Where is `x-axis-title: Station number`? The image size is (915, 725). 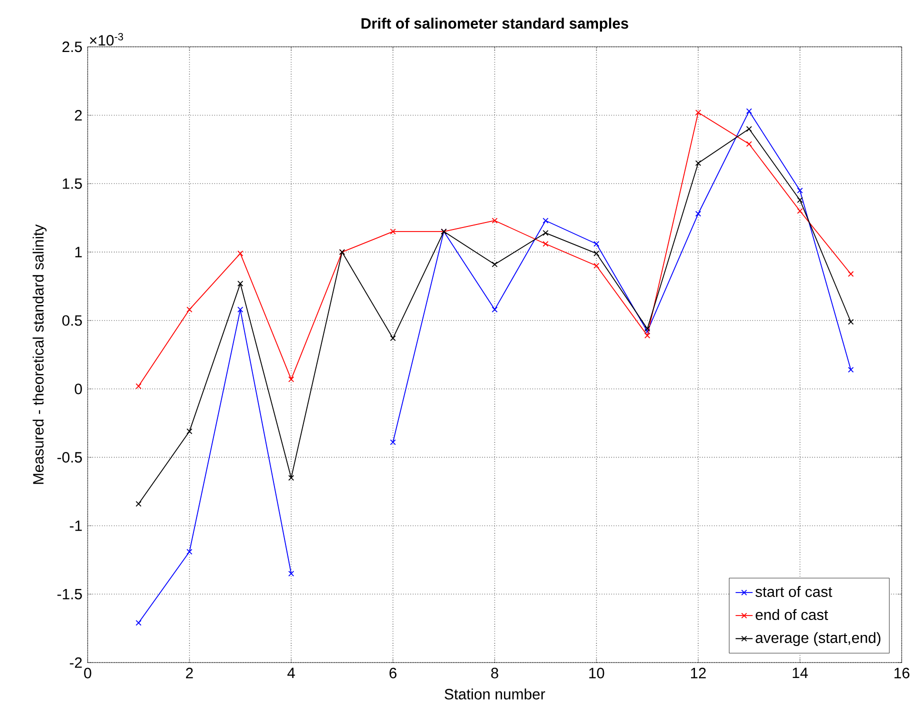 x-axis-title: Station number is located at coordinates (495, 694).